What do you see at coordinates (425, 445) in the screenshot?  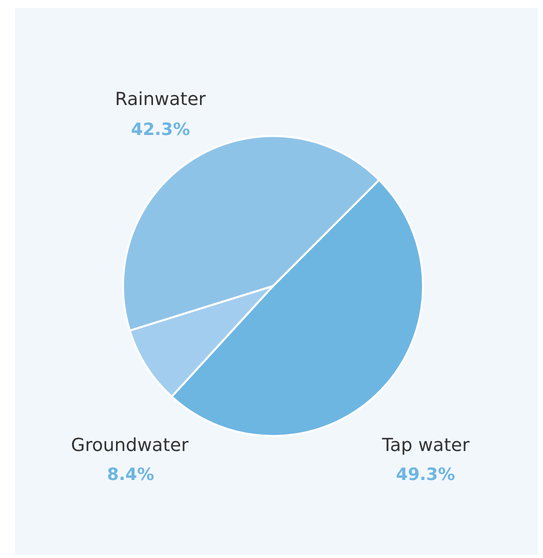 I see `slice-label: Tap water` at bounding box center [425, 445].